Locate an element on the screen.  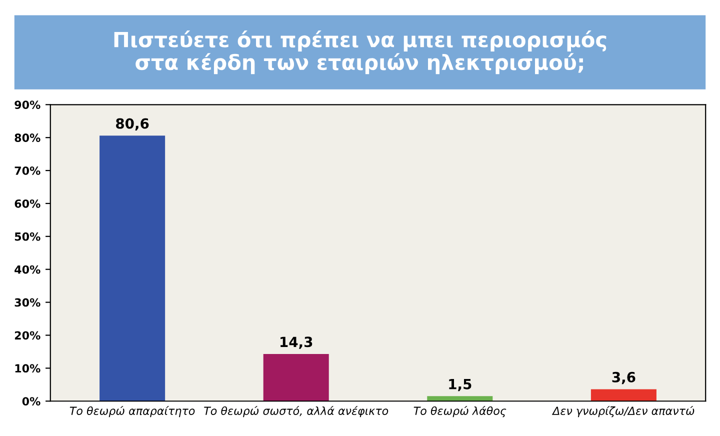
x-tick-label: Δεν γνωρίζω/Δεν απαντώ is located at coordinates (623, 412).